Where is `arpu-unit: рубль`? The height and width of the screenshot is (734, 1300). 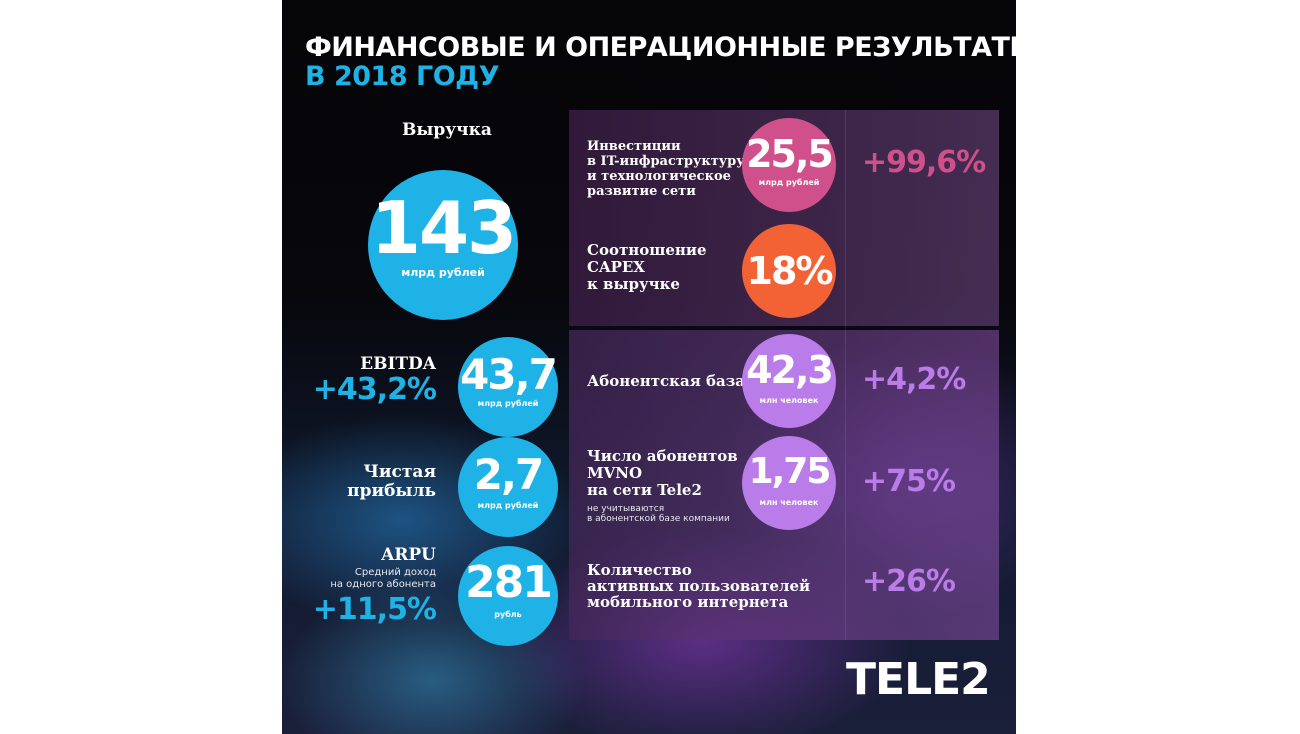
arpu-unit: рубль is located at coordinates (508, 614).